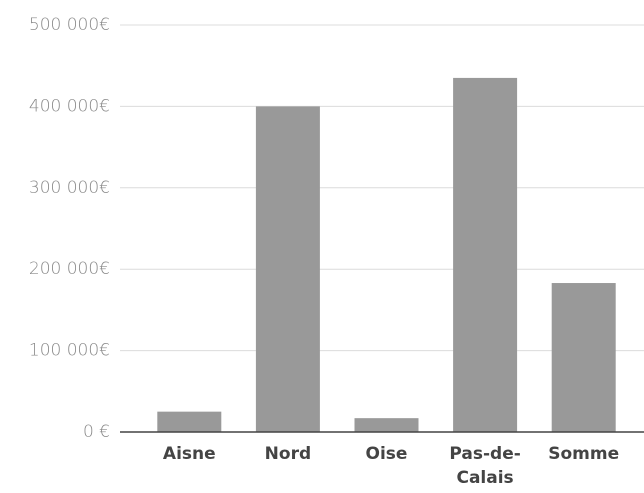 The width and height of the screenshot is (644, 493). I want to click on y-tick-label: 100 000€, so click(69, 351).